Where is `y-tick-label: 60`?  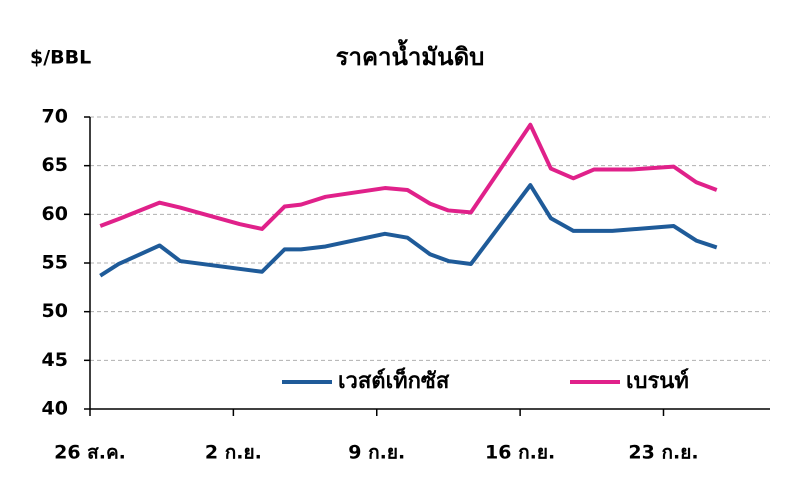 y-tick-label: 60 is located at coordinates (55, 214).